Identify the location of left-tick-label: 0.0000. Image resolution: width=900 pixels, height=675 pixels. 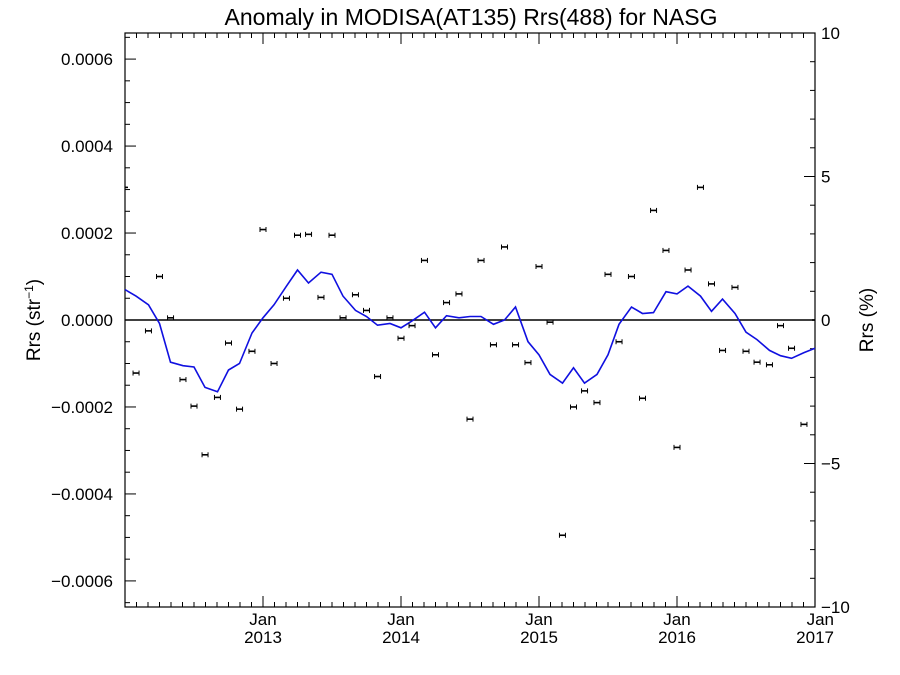
(87, 320).